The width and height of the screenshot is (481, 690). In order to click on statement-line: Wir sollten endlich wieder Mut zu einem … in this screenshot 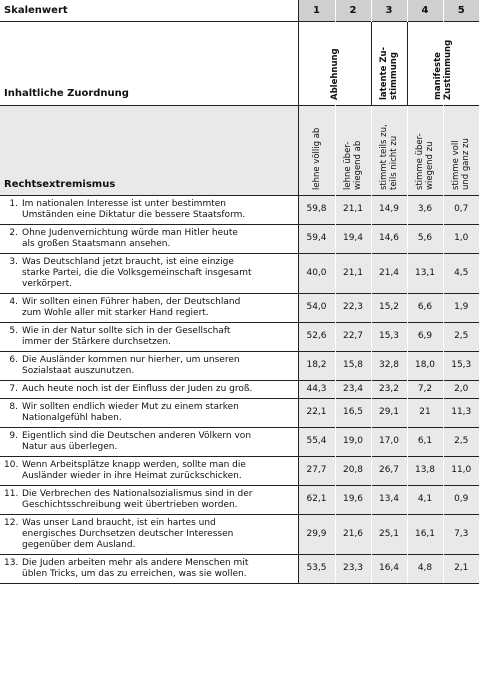, I will do `click(130, 406)`.